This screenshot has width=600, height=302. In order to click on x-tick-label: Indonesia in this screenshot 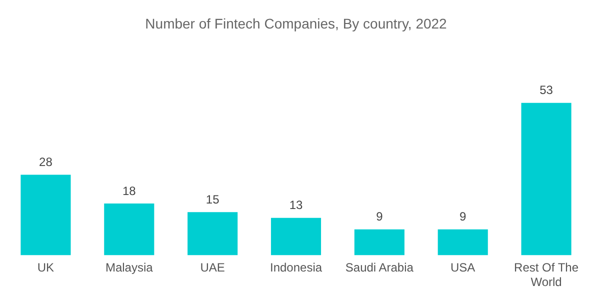, I will do `click(296, 267)`.